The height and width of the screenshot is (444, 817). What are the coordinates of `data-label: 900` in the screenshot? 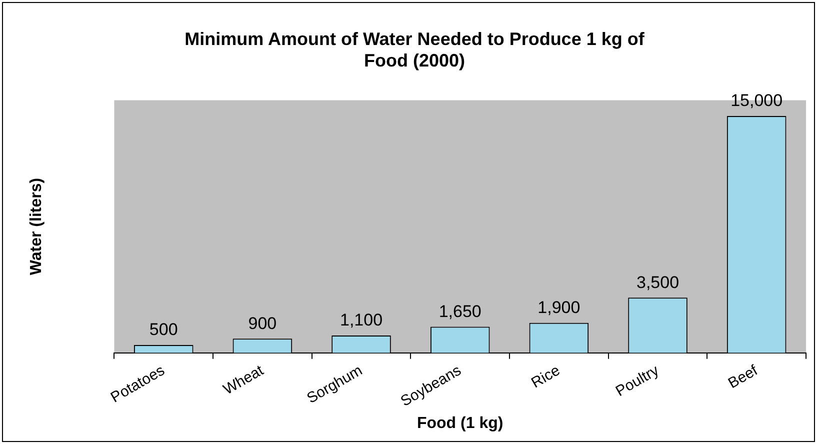 It's located at (262, 323).